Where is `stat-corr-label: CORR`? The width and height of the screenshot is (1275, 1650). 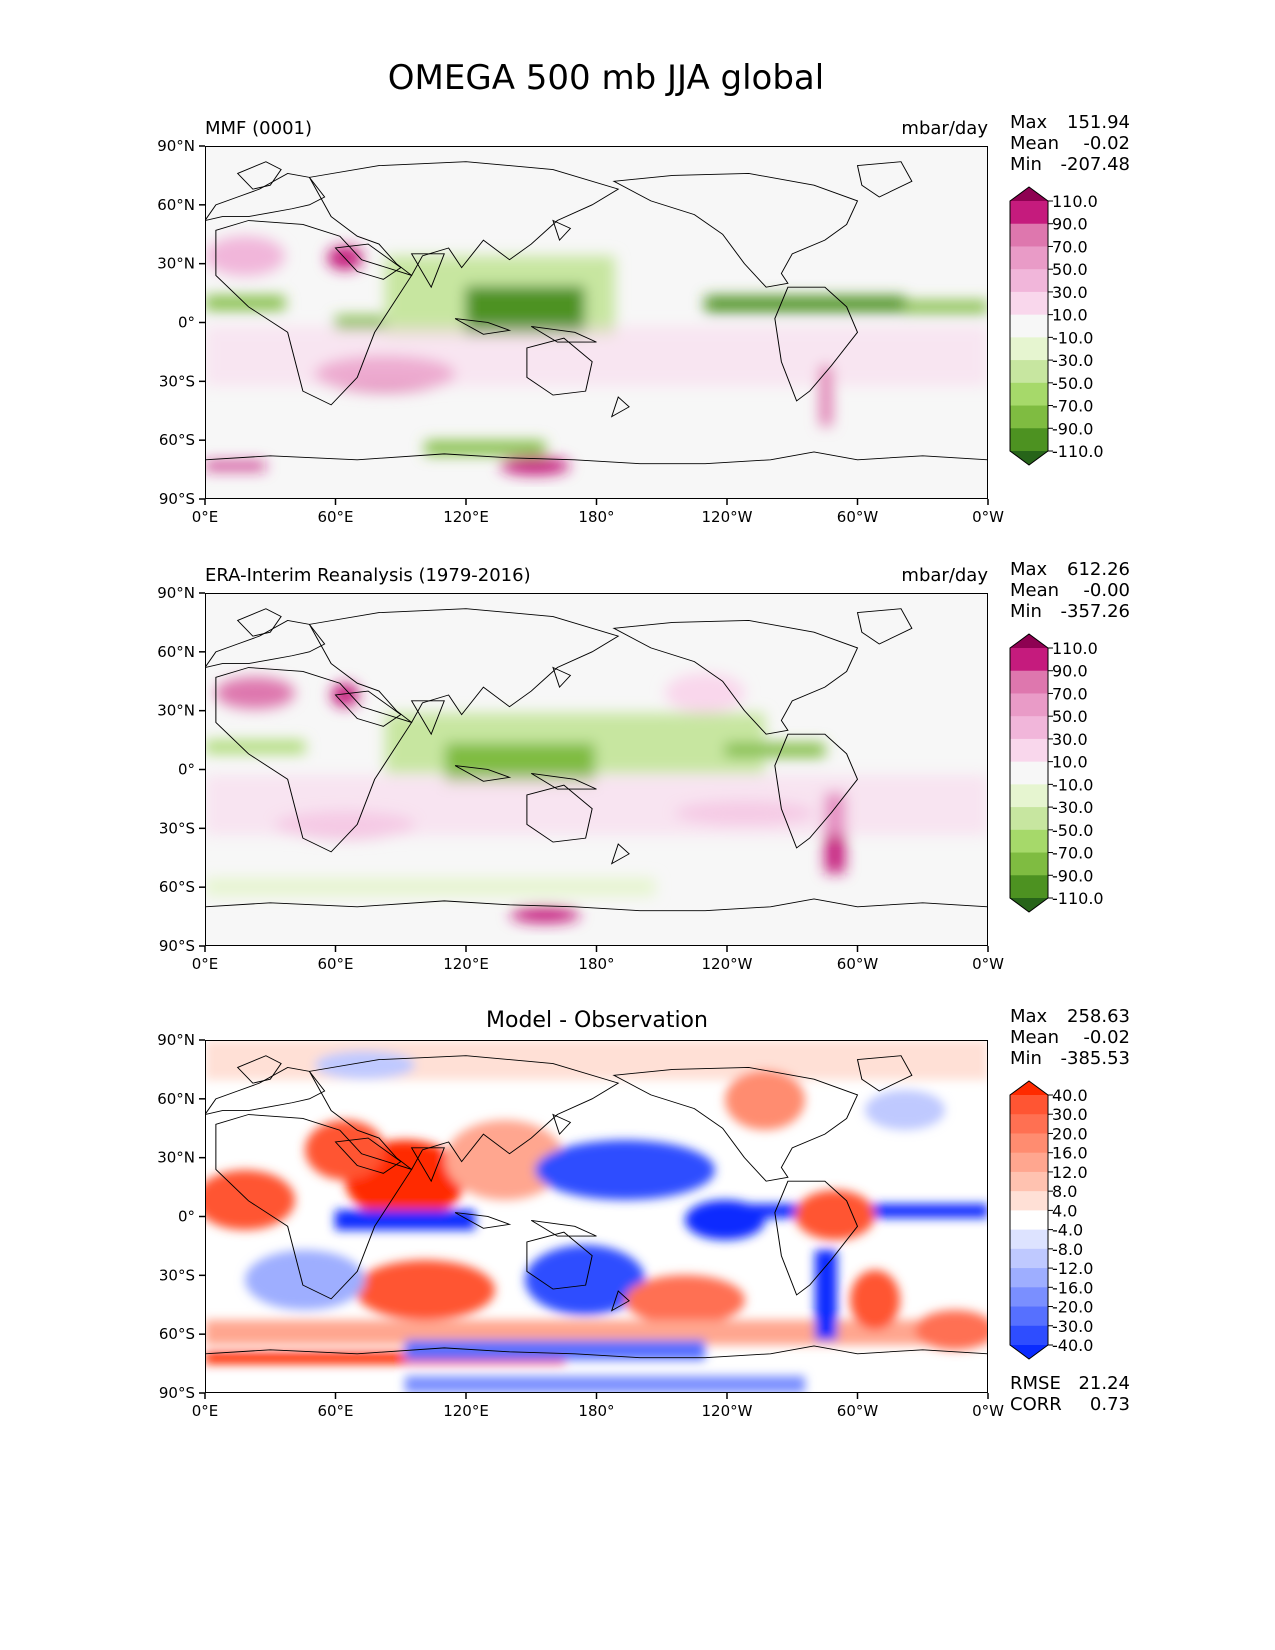 stat-corr-label: CORR is located at coordinates (1036, 1404).